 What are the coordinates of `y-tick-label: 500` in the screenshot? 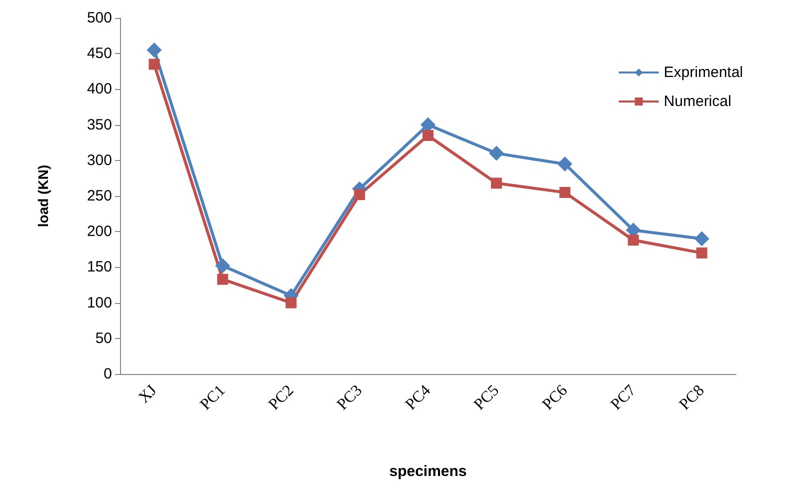 It's located at (99, 18).